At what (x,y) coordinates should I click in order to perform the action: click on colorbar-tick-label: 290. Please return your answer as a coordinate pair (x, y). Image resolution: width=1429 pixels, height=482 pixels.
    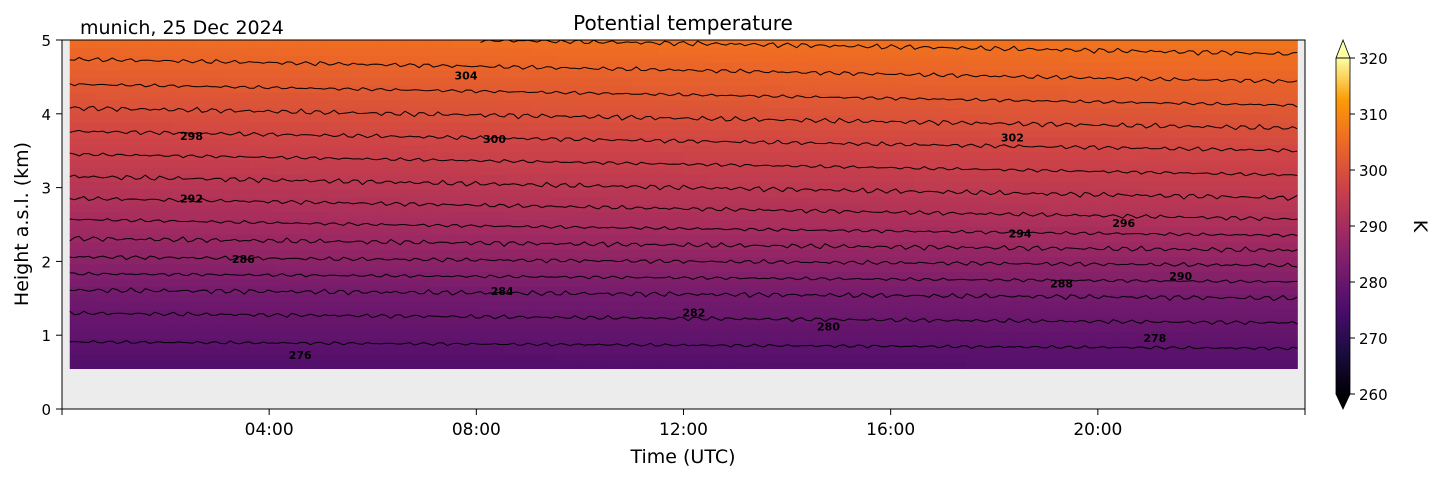
    Looking at the image, I should click on (1373, 227).